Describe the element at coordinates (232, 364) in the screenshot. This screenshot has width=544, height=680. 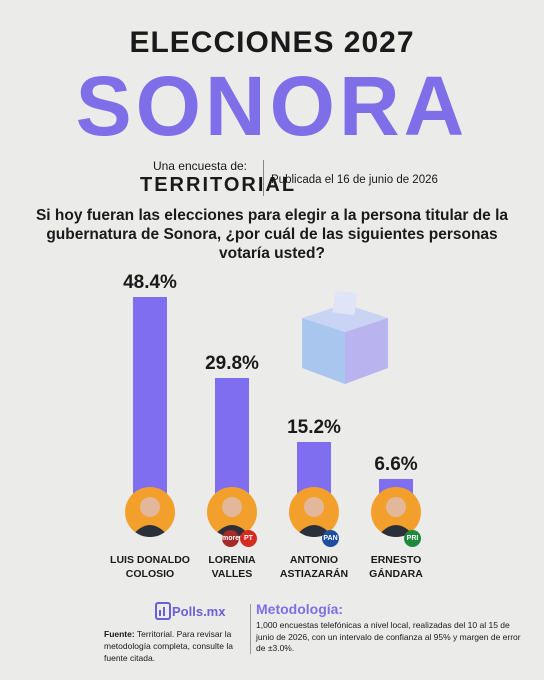
I see `value-label: 29.8%` at that location.